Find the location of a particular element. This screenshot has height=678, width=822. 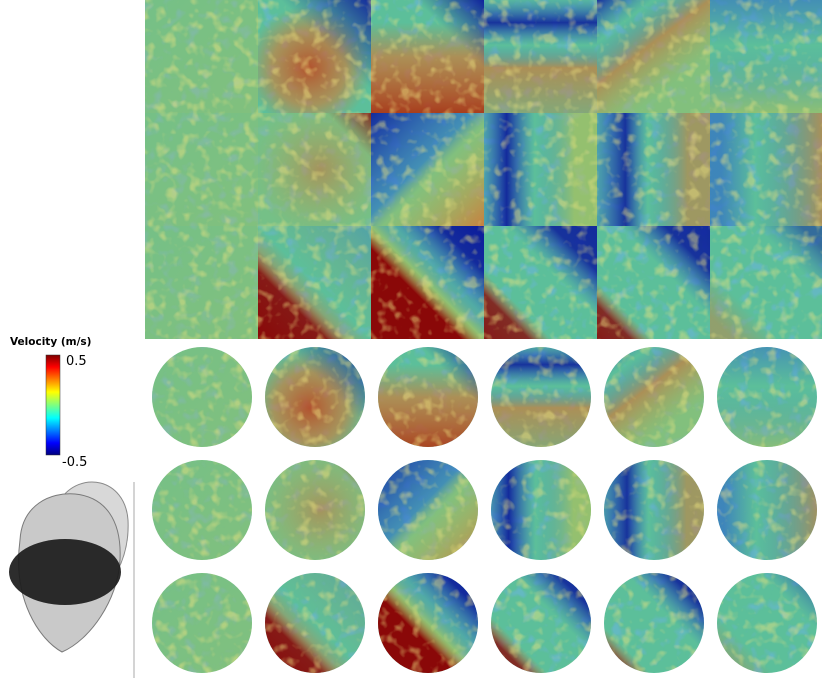

colorbar is located at coordinates (53, 405).